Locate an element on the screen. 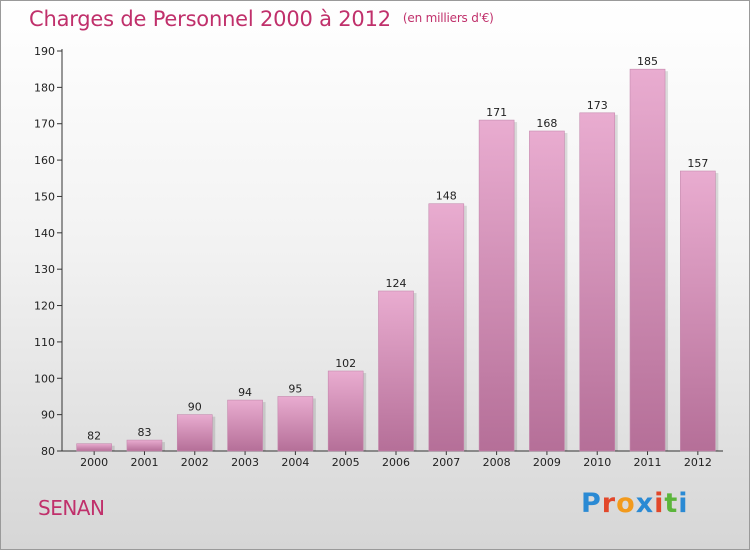  x-tick-label: 2002 is located at coordinates (195, 462).